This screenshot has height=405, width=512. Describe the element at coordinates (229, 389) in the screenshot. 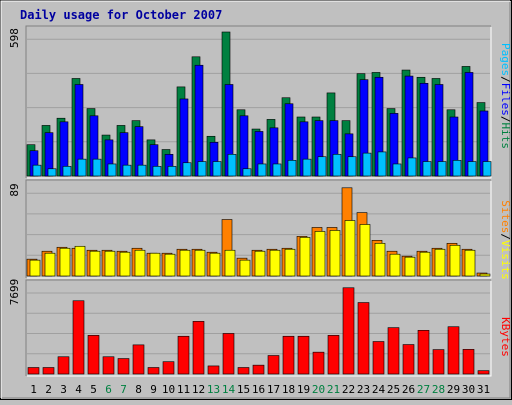

I see `x-tick-label: 14` at that location.